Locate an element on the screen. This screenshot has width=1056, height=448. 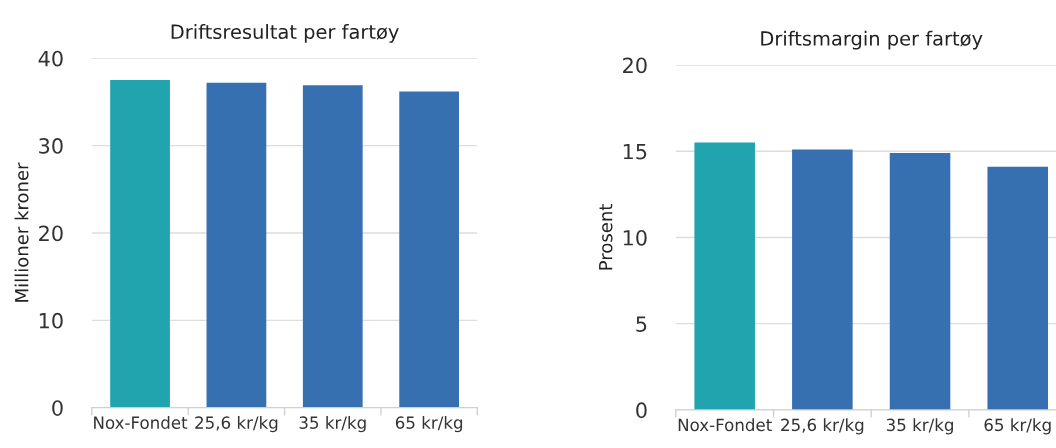
chart-title: Driftsresultat per fartøy is located at coordinates (285, 33).